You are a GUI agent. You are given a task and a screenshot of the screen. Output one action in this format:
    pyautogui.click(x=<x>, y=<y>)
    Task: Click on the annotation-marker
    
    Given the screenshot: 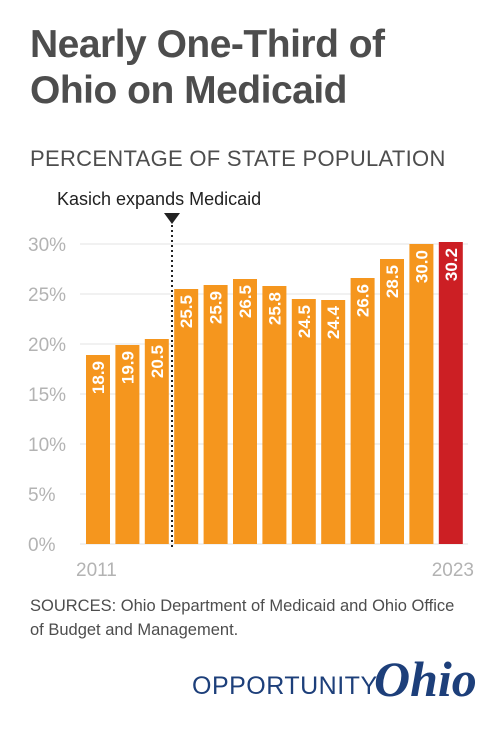 What is the action you would take?
    pyautogui.click(x=172, y=218)
    